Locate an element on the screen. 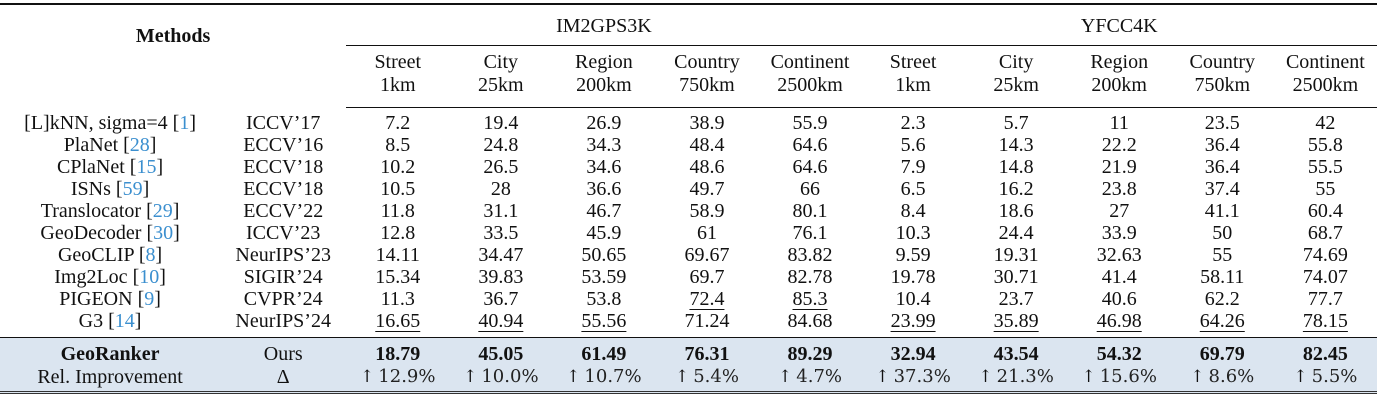 The width and height of the screenshot is (1377, 415). citation-link: 9 is located at coordinates (149, 299).